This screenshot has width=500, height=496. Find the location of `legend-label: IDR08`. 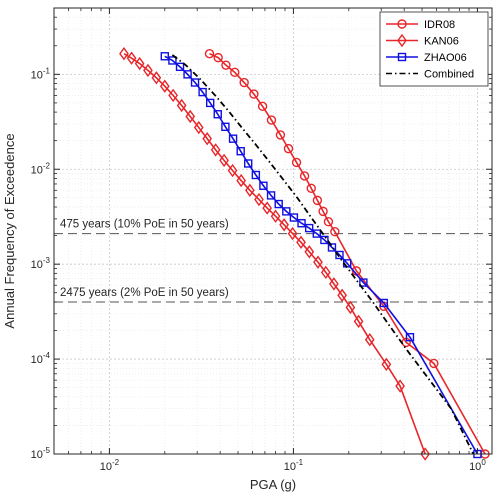

legend-label: IDR08 is located at coordinates (439, 25).